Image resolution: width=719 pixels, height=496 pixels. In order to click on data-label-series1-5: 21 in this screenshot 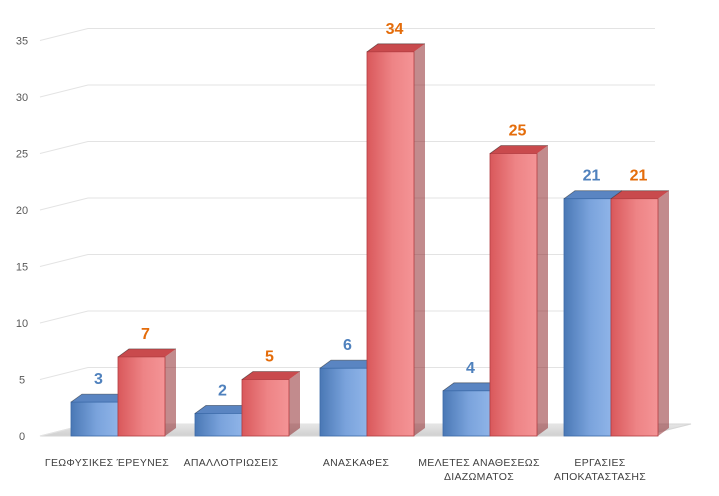, I will do `click(592, 176)`.